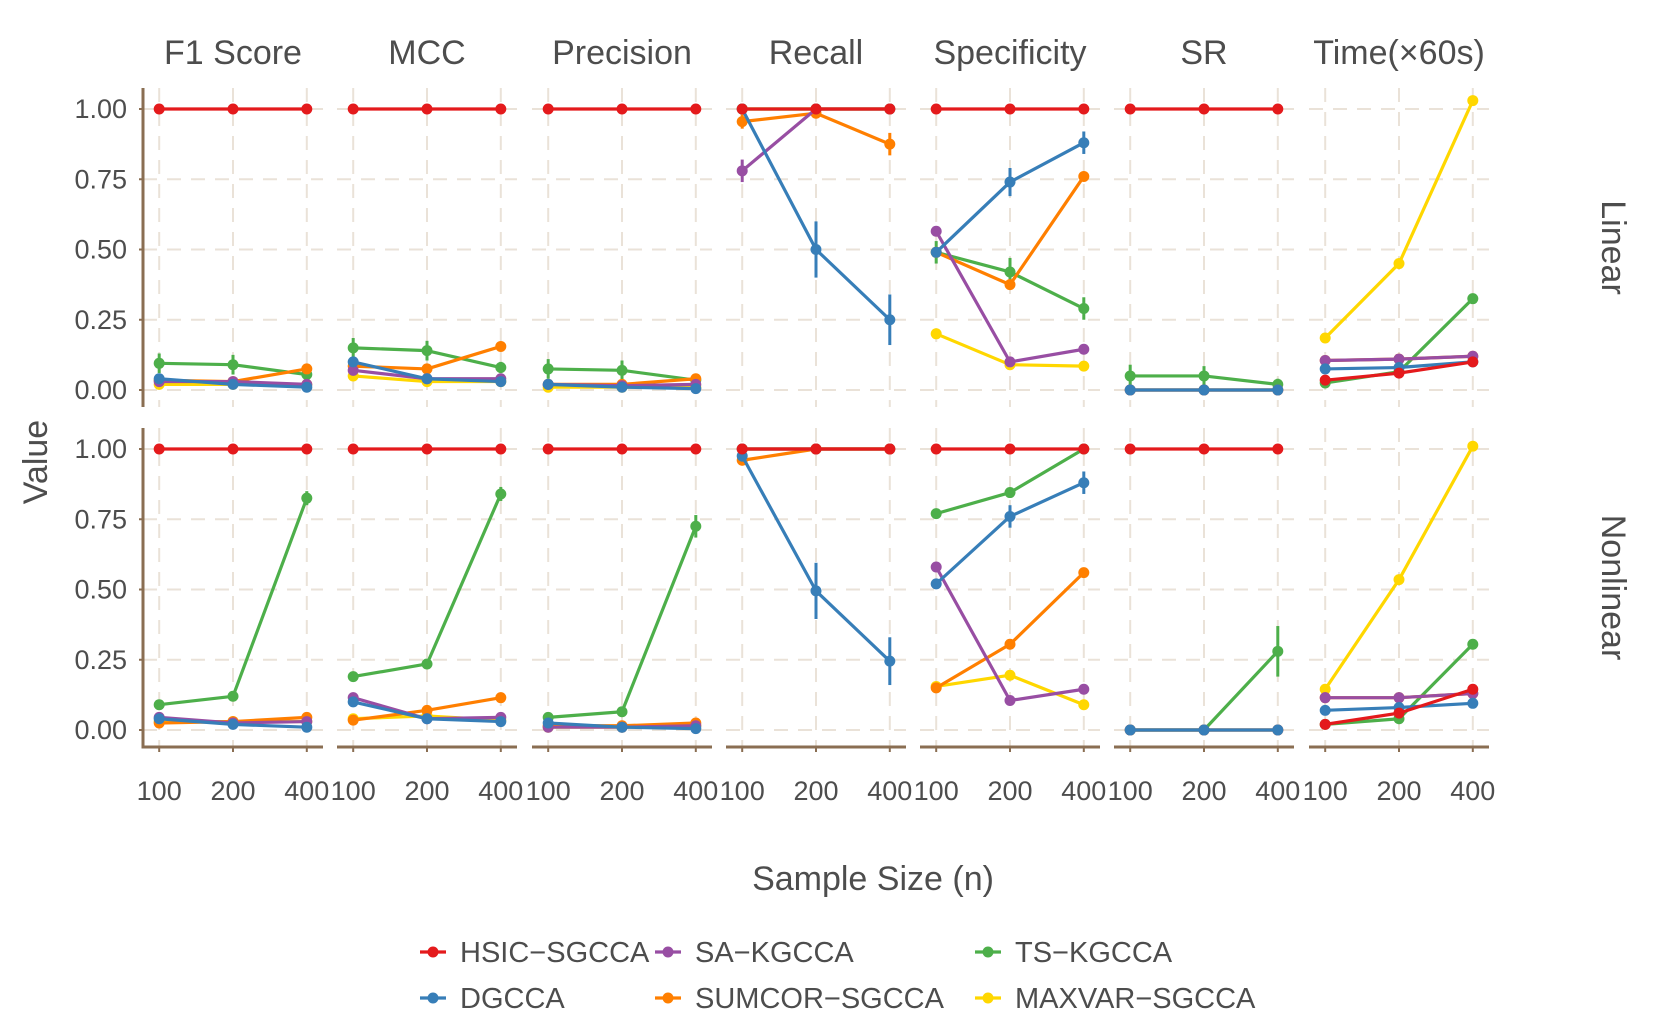 The width and height of the screenshot is (1661, 1025). Describe the element at coordinates (873, 879) in the screenshot. I see `x-axis-title: Sample Size (n)` at that location.